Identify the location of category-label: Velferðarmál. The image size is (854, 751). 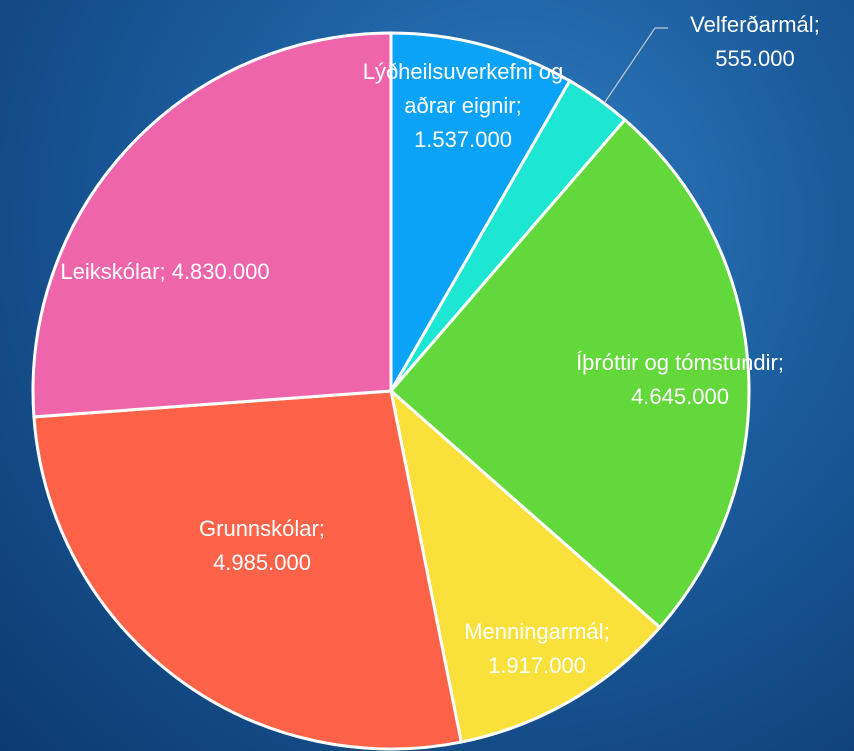
(752, 24).